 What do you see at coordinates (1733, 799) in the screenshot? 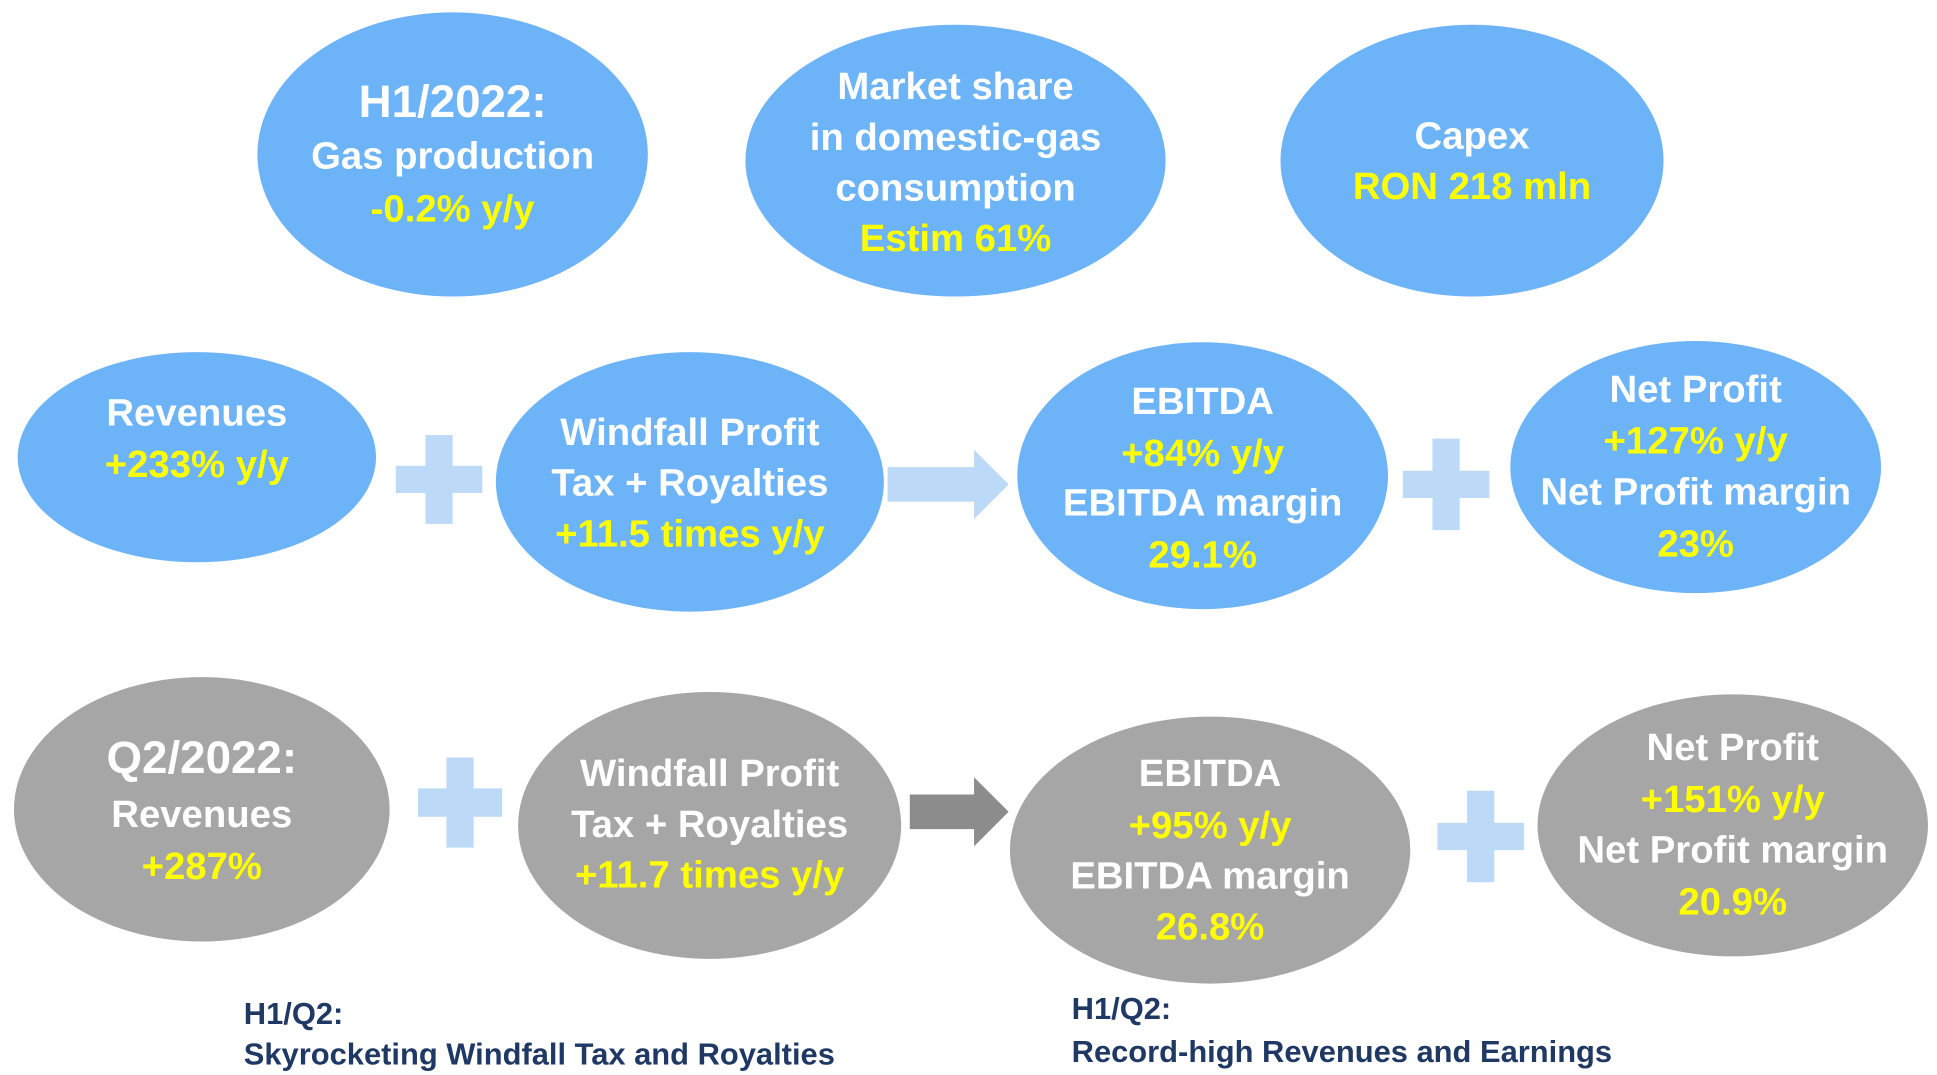
I see `node-text: +151% y/y` at bounding box center [1733, 799].